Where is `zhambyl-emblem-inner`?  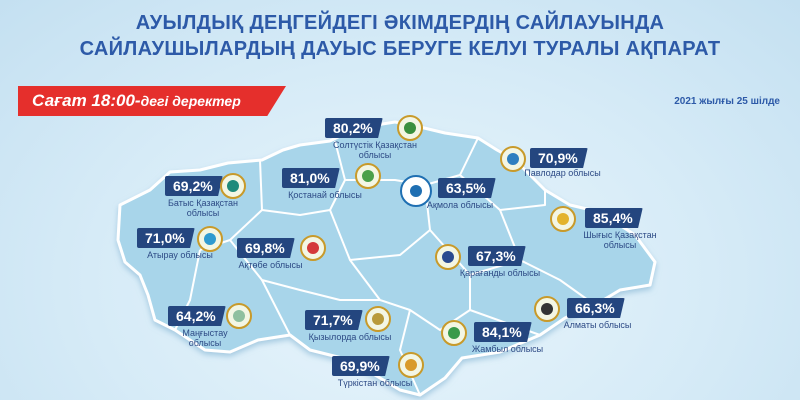 zhambyl-emblem-inner is located at coordinates (454, 333).